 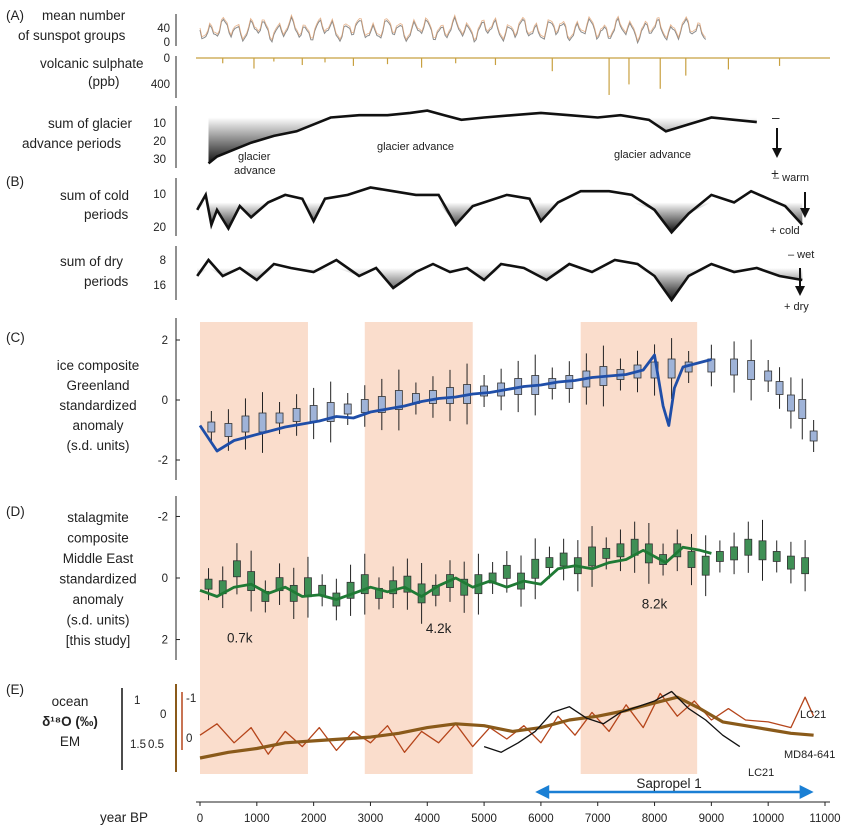 I want to click on sapropel-arrow, so click(x=674, y=792).